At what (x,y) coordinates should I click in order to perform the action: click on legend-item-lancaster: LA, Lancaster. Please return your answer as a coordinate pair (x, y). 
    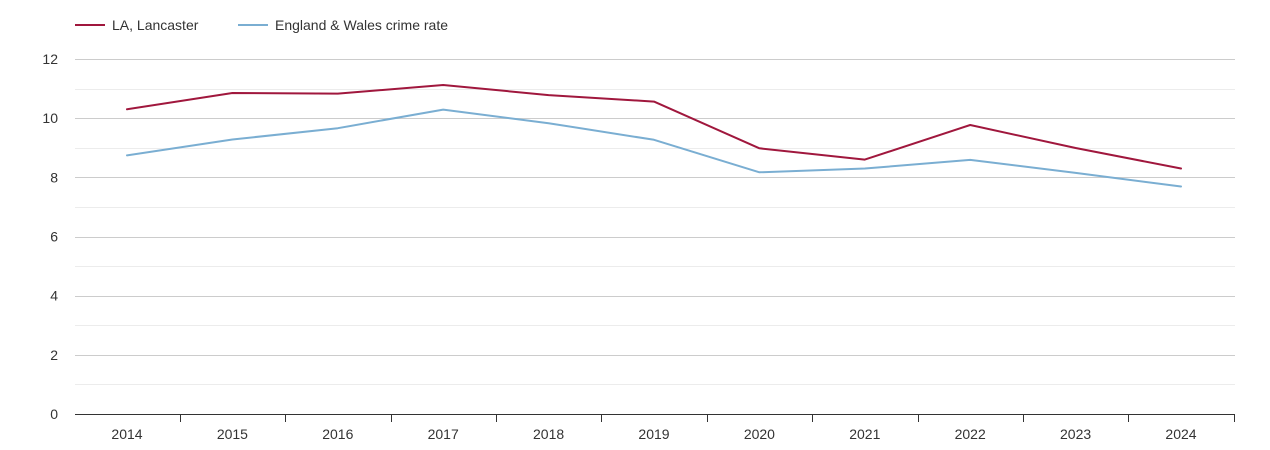
    Looking at the image, I should click on (137, 25).